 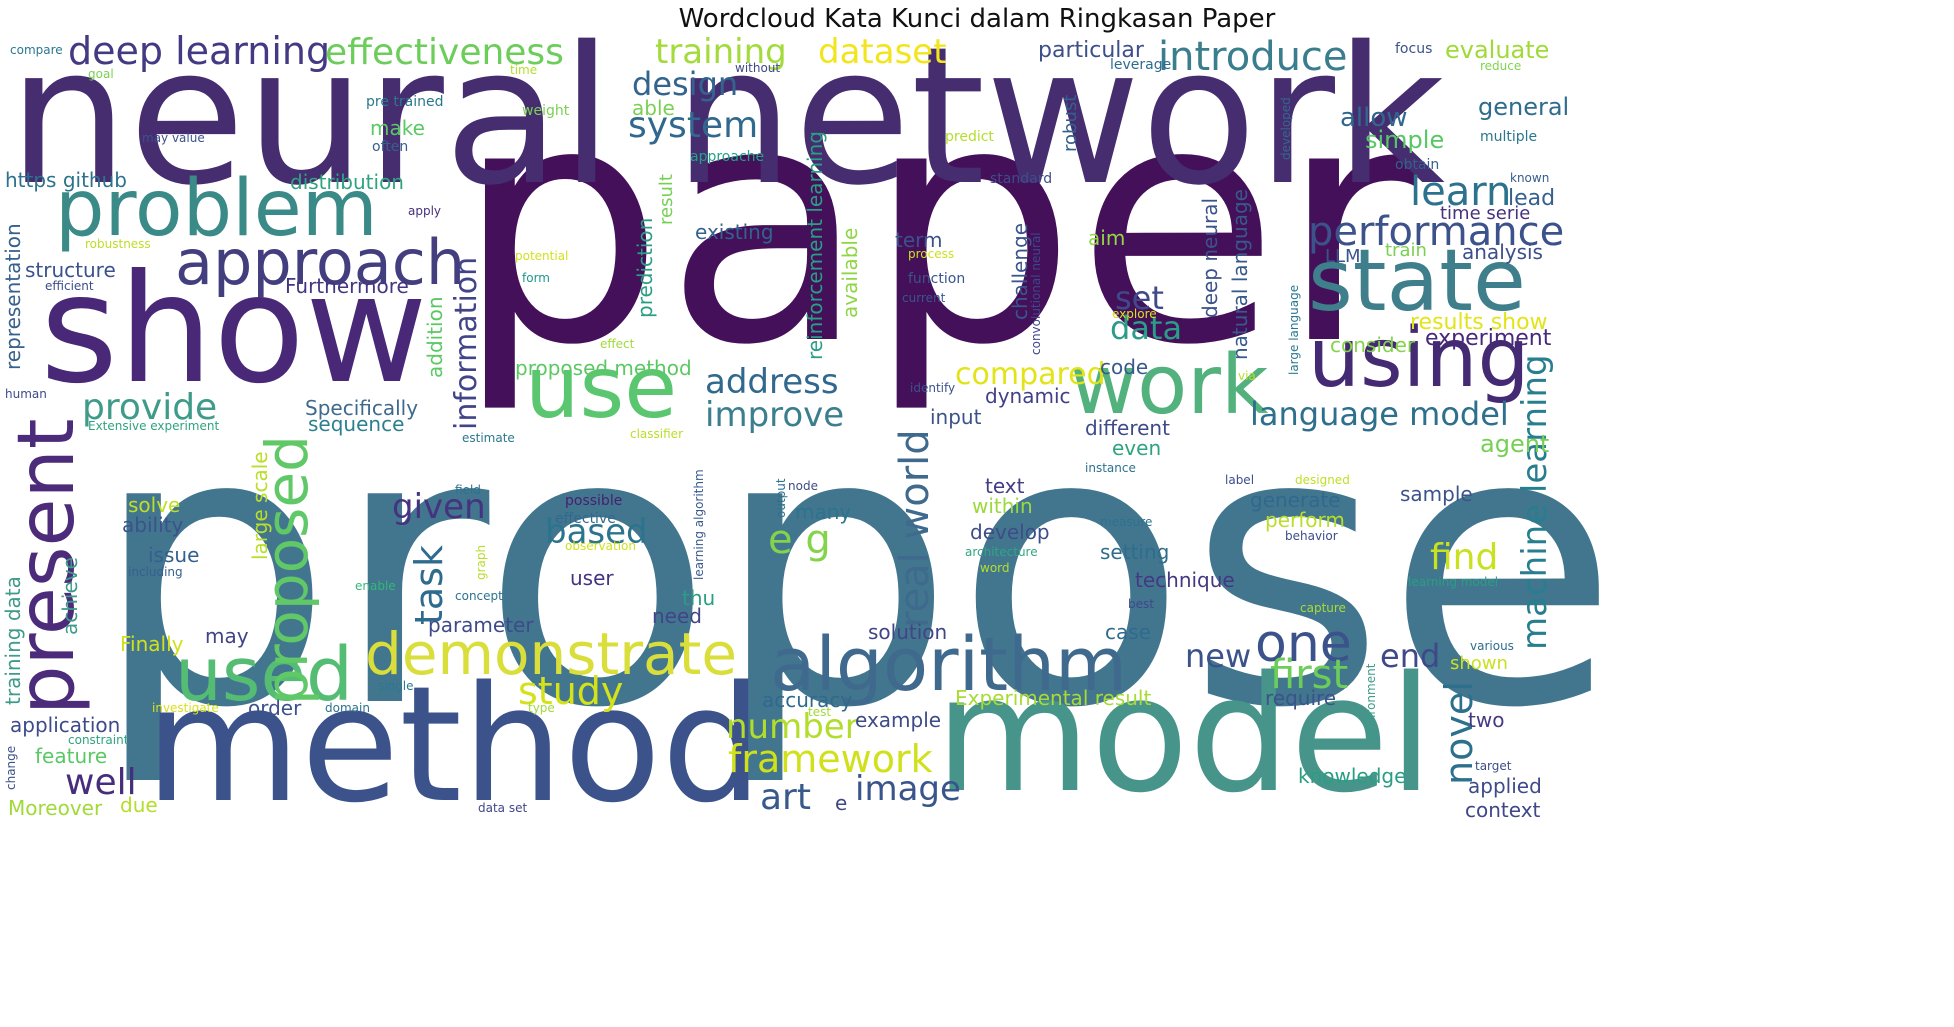 I want to click on word: e, so click(x=841, y=803).